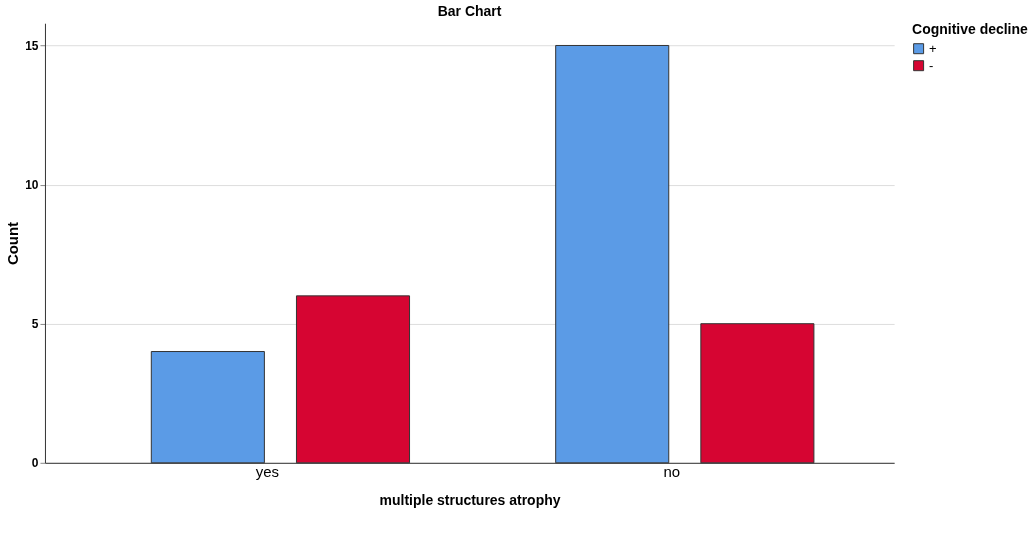 The width and height of the screenshot is (1033, 546). I want to click on x-tick-label: no, so click(672, 472).